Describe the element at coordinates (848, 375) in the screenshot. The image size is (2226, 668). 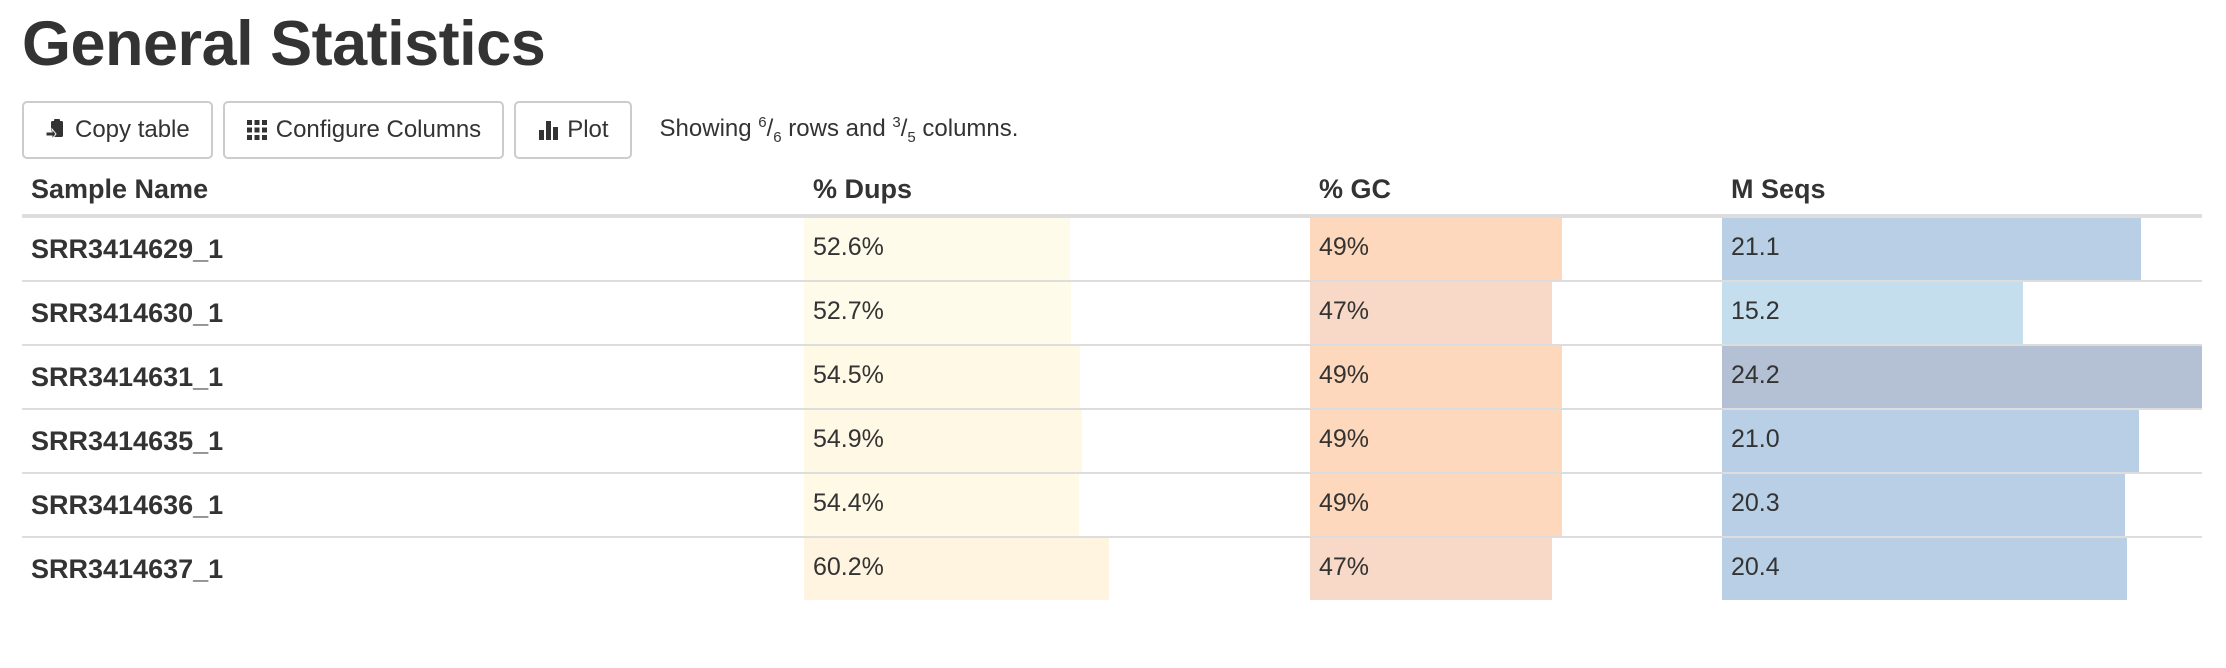
I see `dups-value: 54.5%` at that location.